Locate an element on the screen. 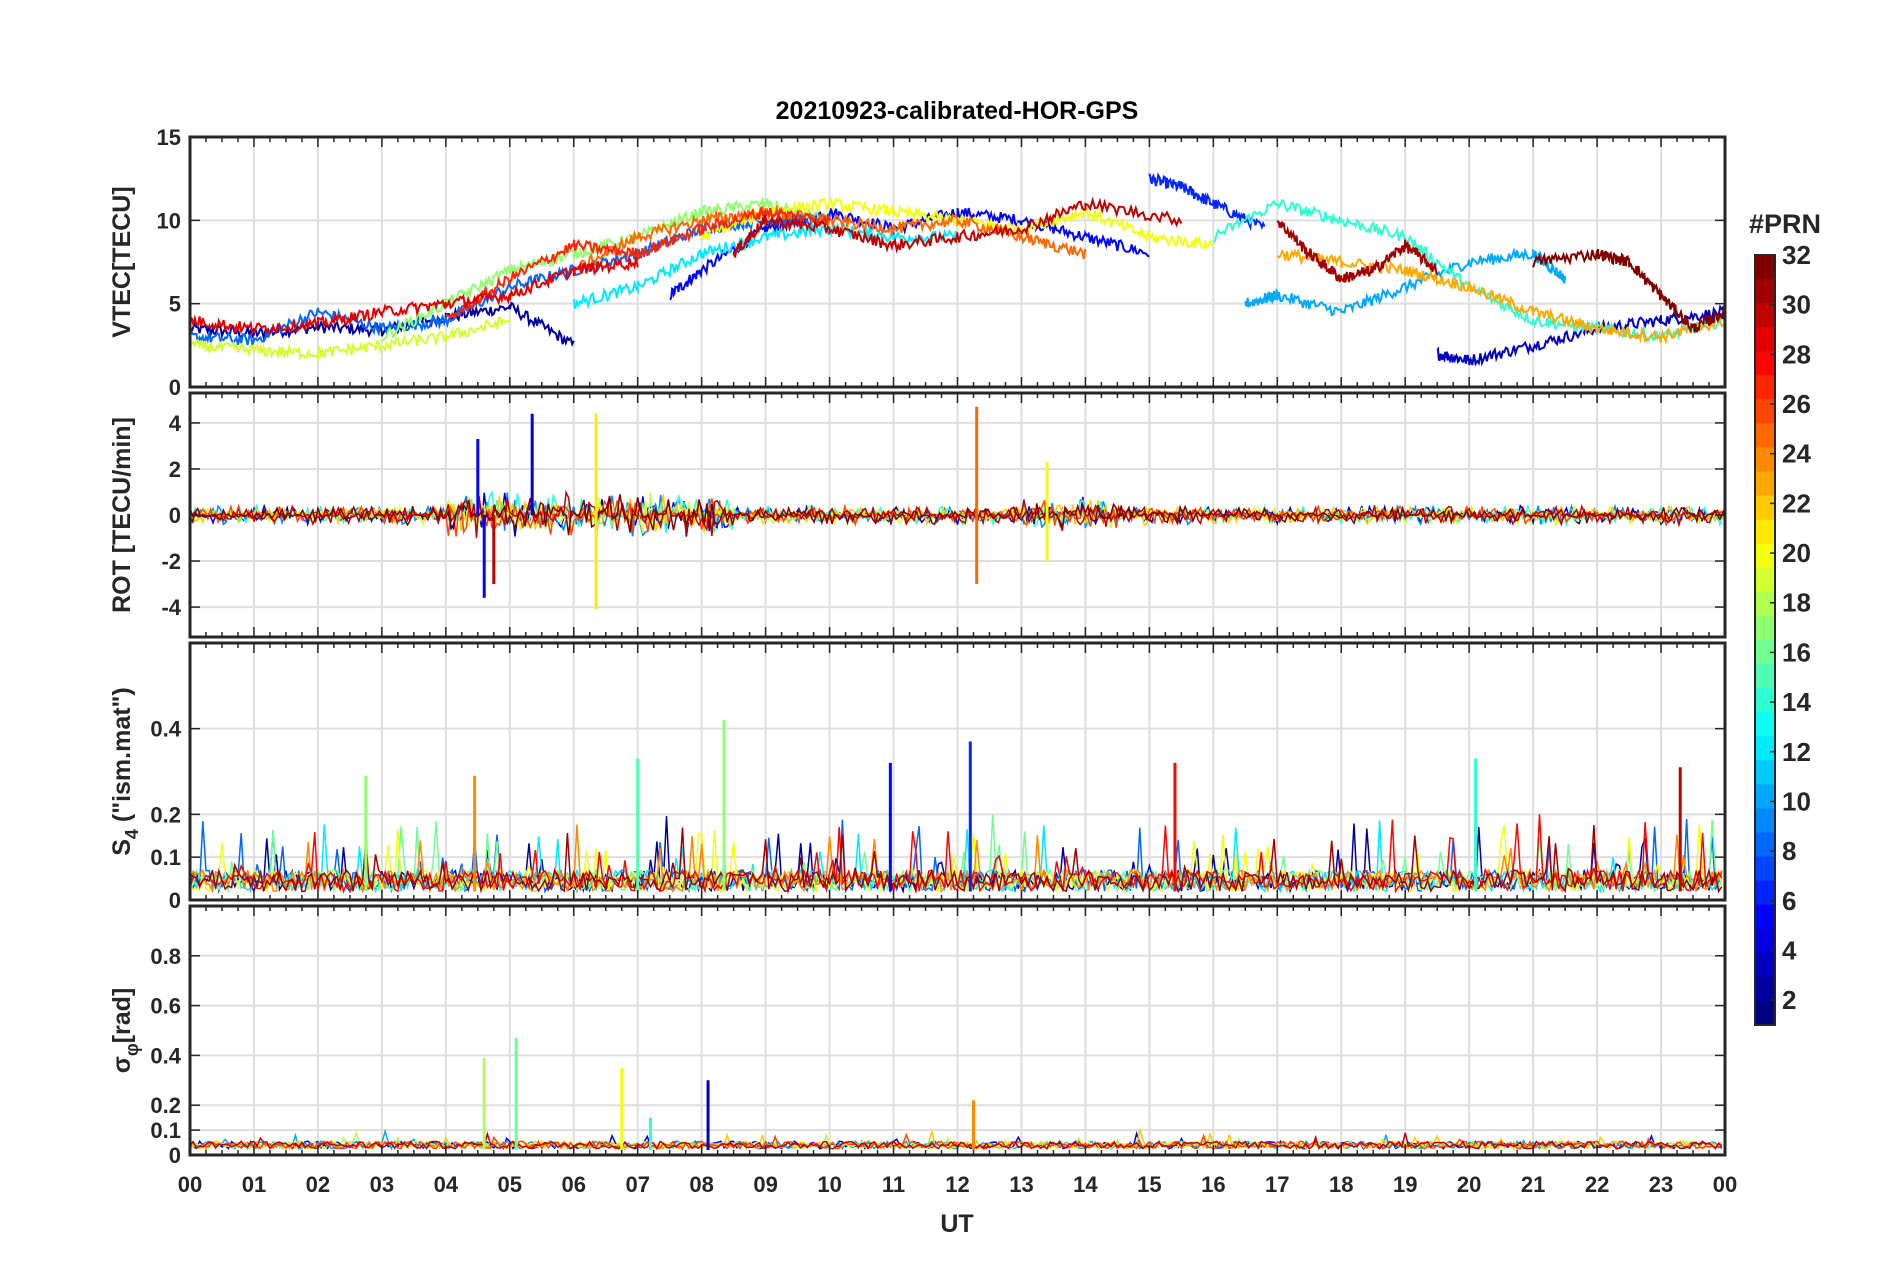 The image size is (1902, 1272). colorbar-tick-label: 8 is located at coordinates (1789, 851).